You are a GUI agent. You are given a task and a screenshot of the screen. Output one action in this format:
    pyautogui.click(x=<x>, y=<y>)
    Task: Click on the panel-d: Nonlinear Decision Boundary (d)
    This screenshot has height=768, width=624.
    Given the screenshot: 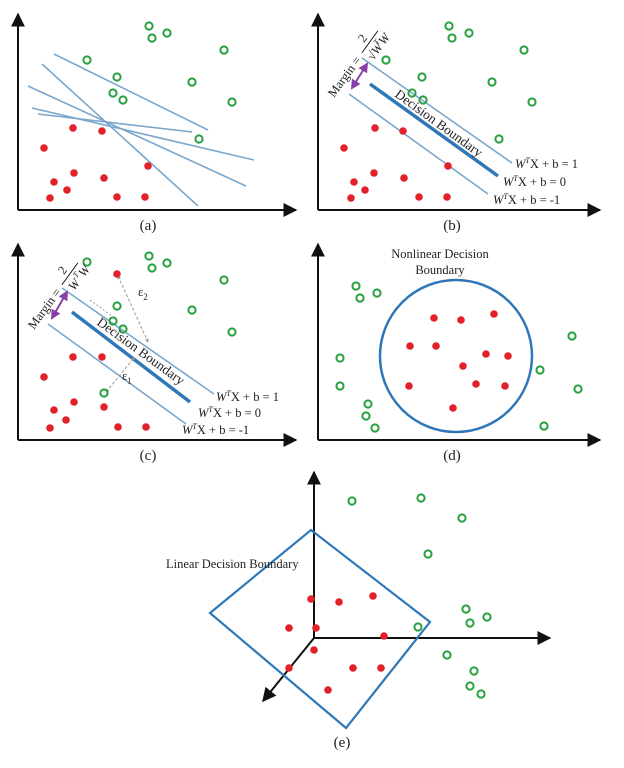 What is the action you would take?
    pyautogui.click(x=456, y=353)
    